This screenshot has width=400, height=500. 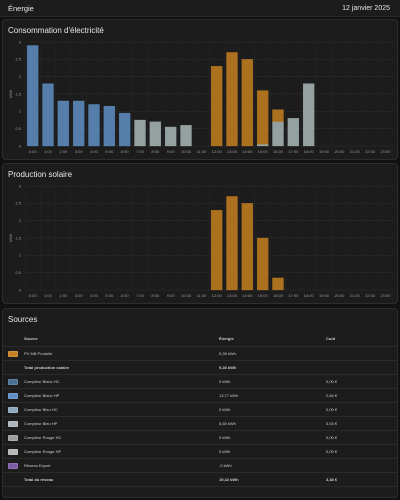 I want to click on x-tick-label: 8:00, so click(x=155, y=295).